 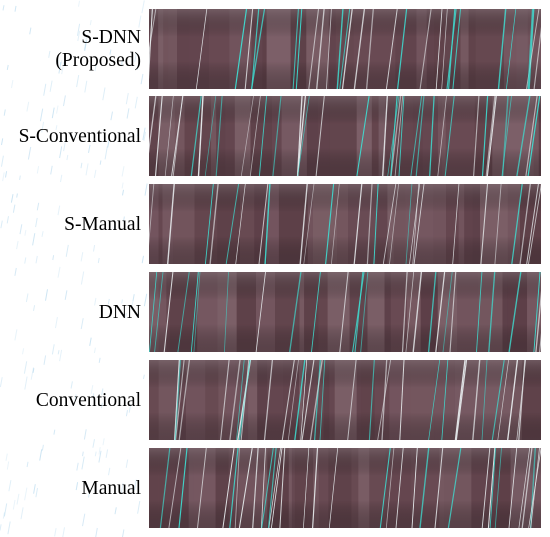 I want to click on row-label-line: DNN, so click(x=119, y=312).